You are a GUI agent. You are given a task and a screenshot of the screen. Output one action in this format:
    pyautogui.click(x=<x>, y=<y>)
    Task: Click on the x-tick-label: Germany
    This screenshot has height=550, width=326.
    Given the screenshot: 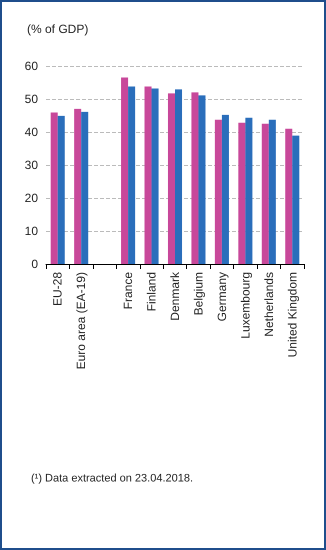 What is the action you would take?
    pyautogui.click(x=221, y=297)
    